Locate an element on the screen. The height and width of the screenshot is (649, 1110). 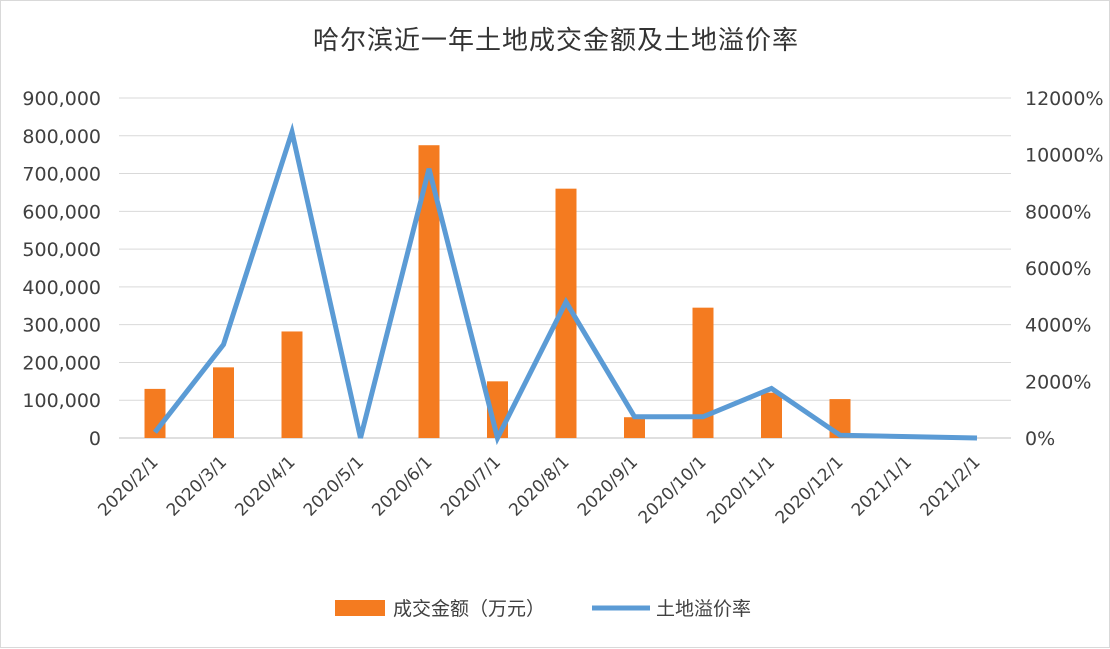
x-tick-label: 2020/2/1 is located at coordinates (128, 486).